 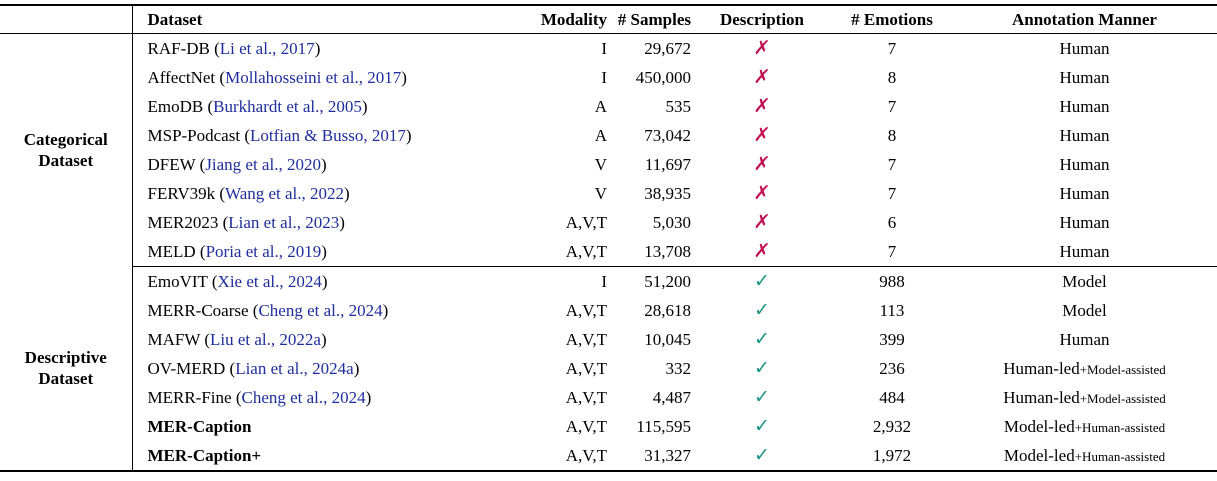 I want to click on header-modality: Modality, so click(x=564, y=19).